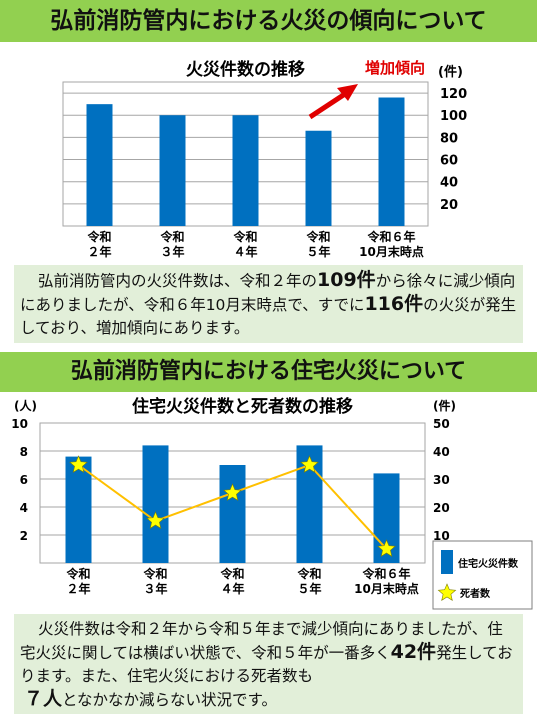 This screenshot has width=537, height=716. I want to click on note1-highlight-2: 116件, so click(394, 304).